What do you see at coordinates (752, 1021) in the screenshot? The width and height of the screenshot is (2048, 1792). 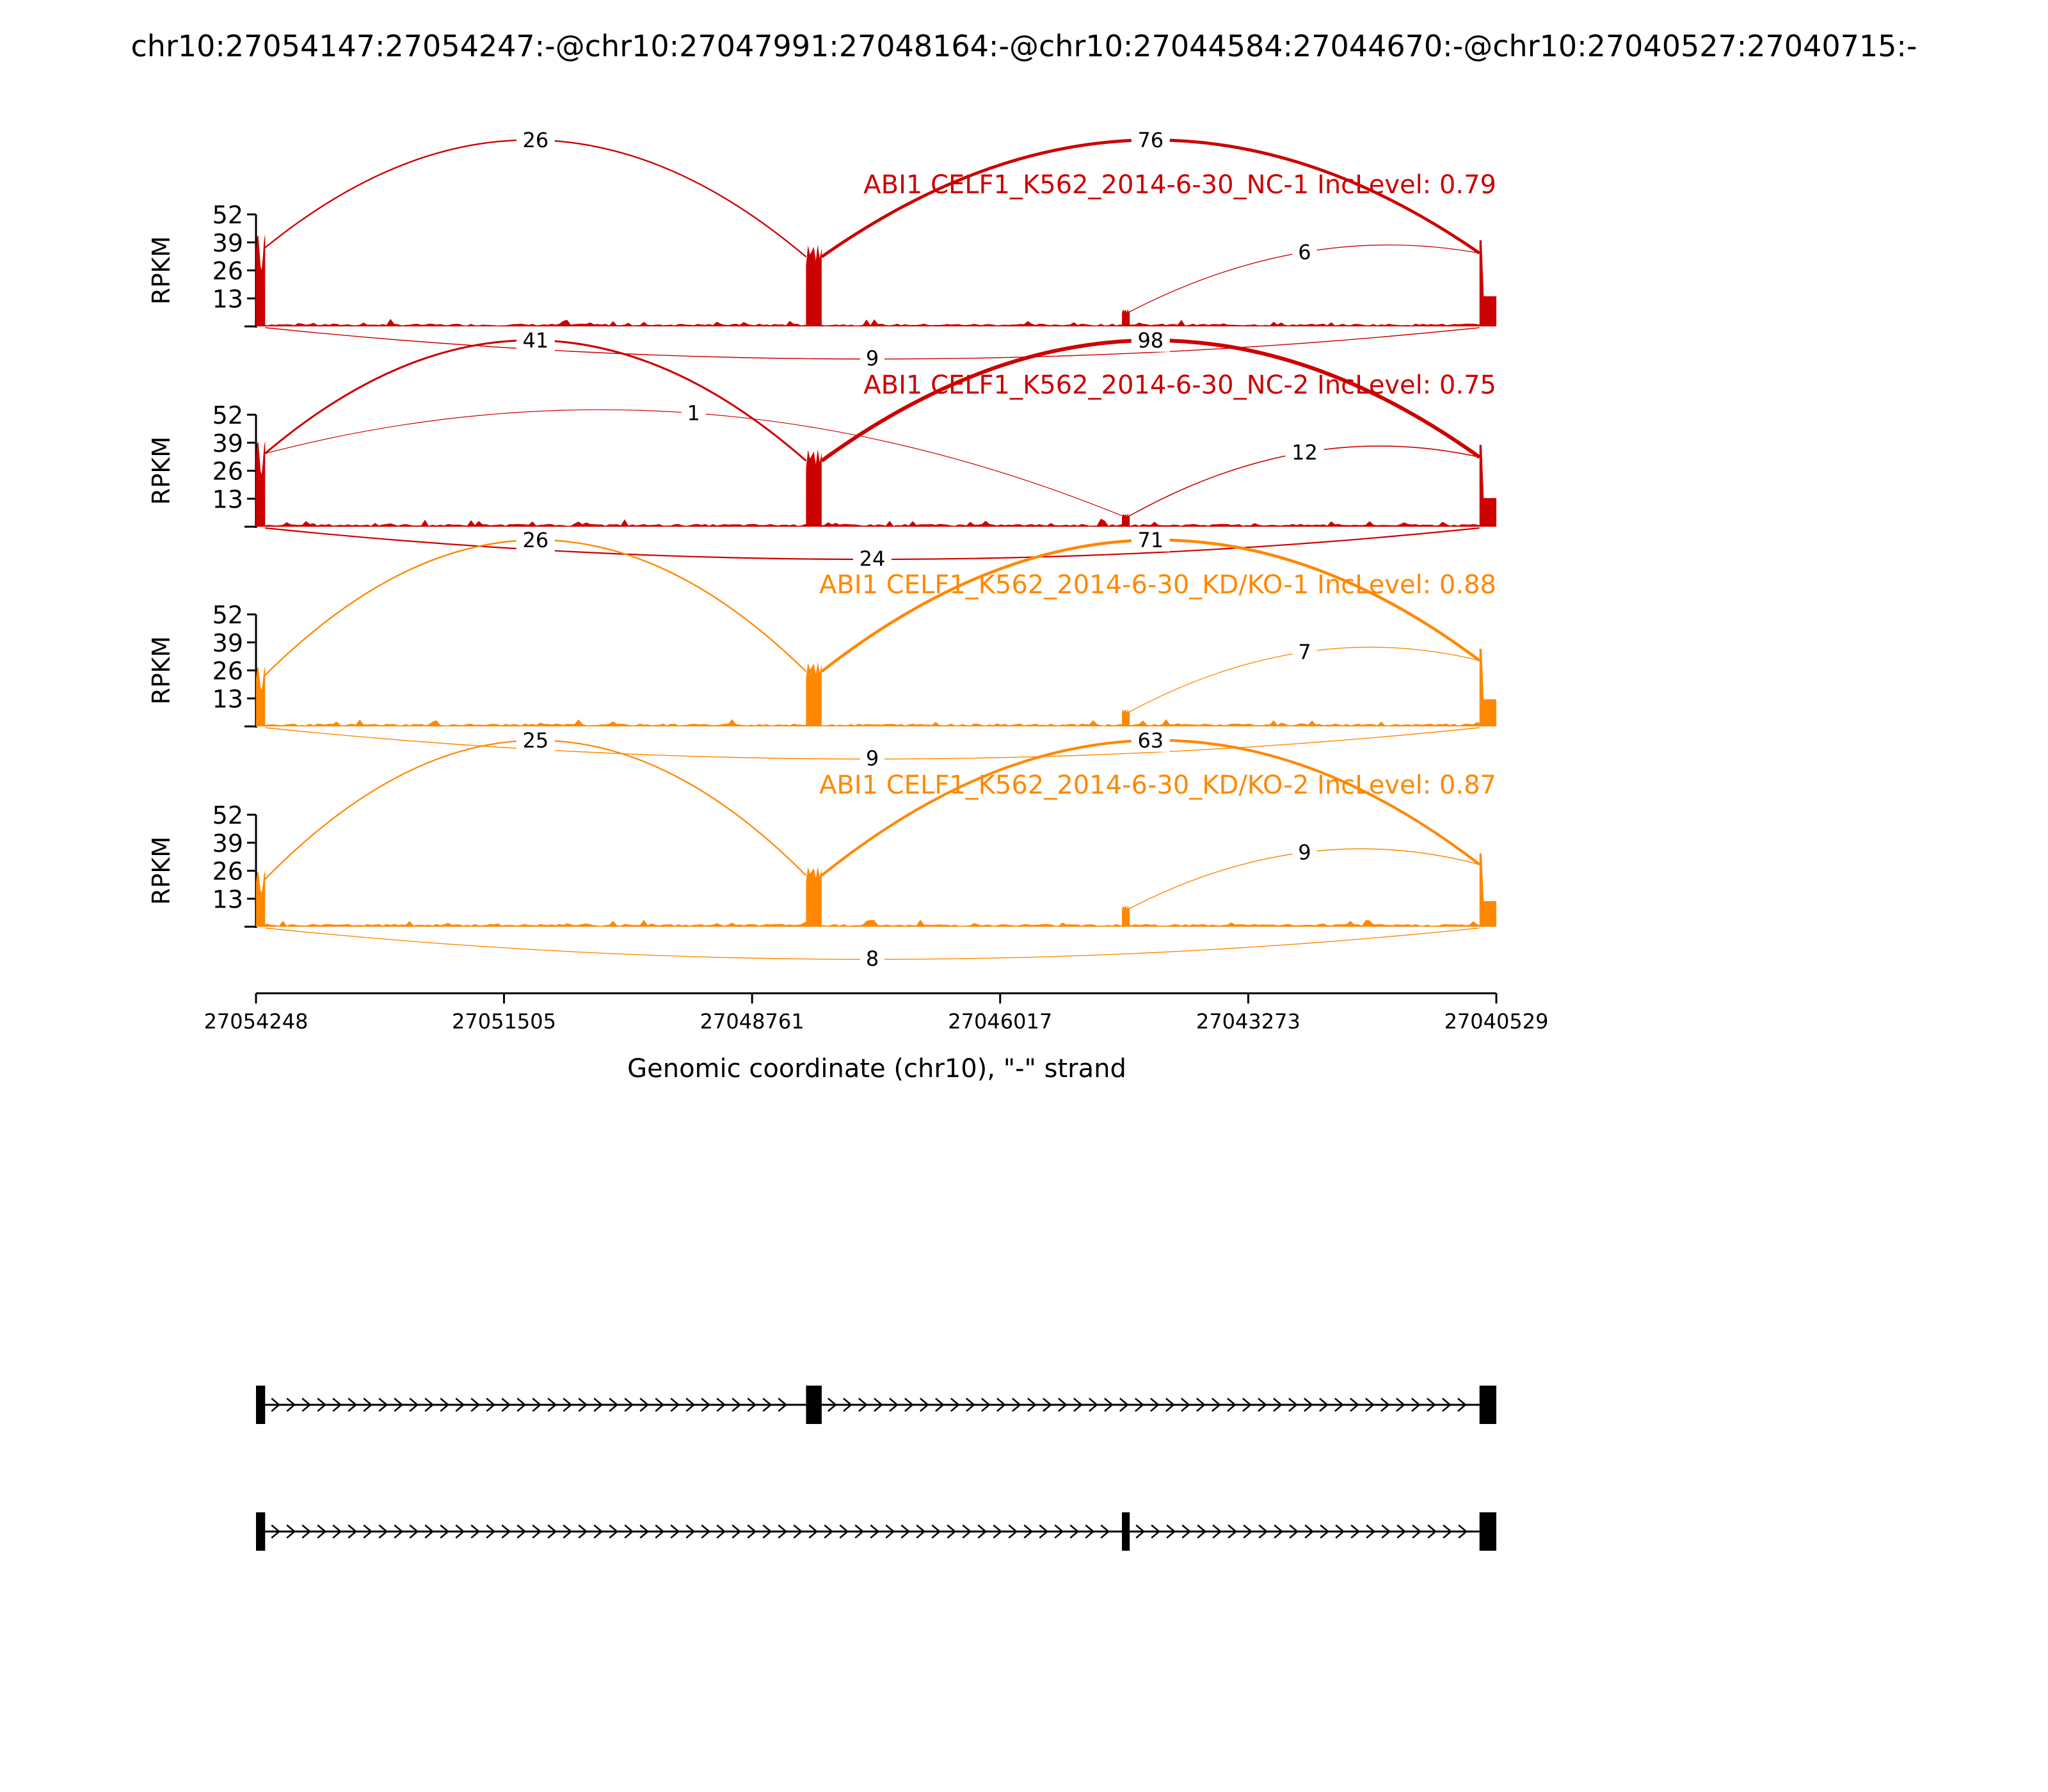 I see `x-tick-label: 27048761` at bounding box center [752, 1021].